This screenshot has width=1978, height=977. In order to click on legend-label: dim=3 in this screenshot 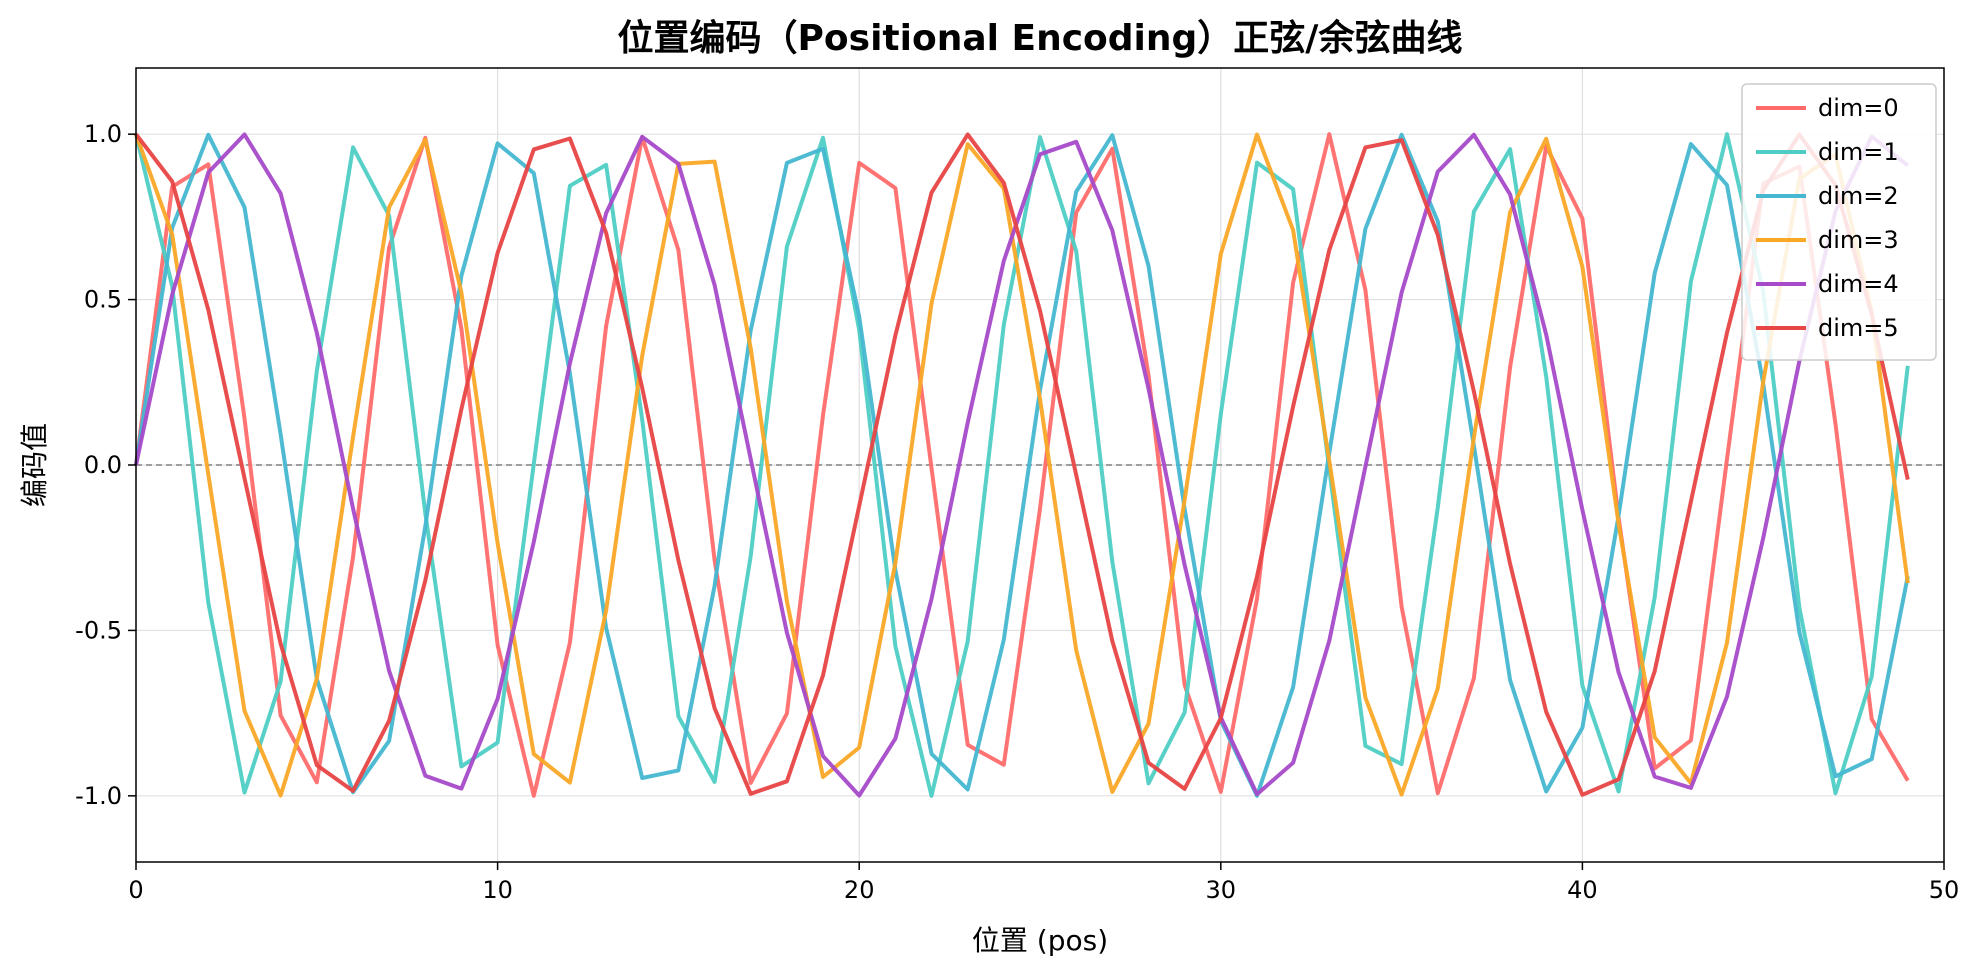, I will do `click(1858, 240)`.